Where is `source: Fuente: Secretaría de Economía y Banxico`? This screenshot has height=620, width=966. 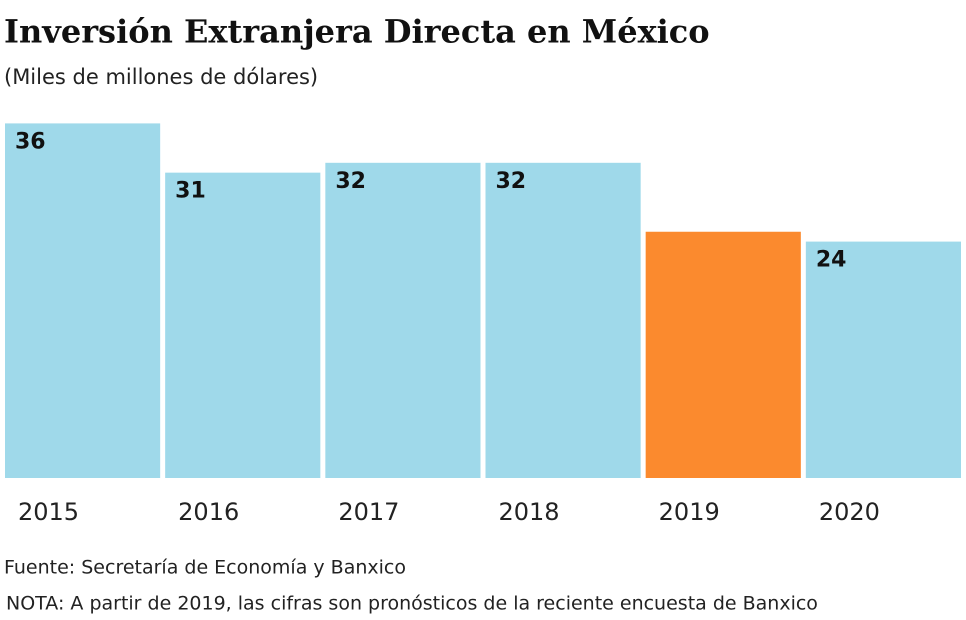
source: Fuente: Secretaría de Economía y Banxico is located at coordinates (205, 568).